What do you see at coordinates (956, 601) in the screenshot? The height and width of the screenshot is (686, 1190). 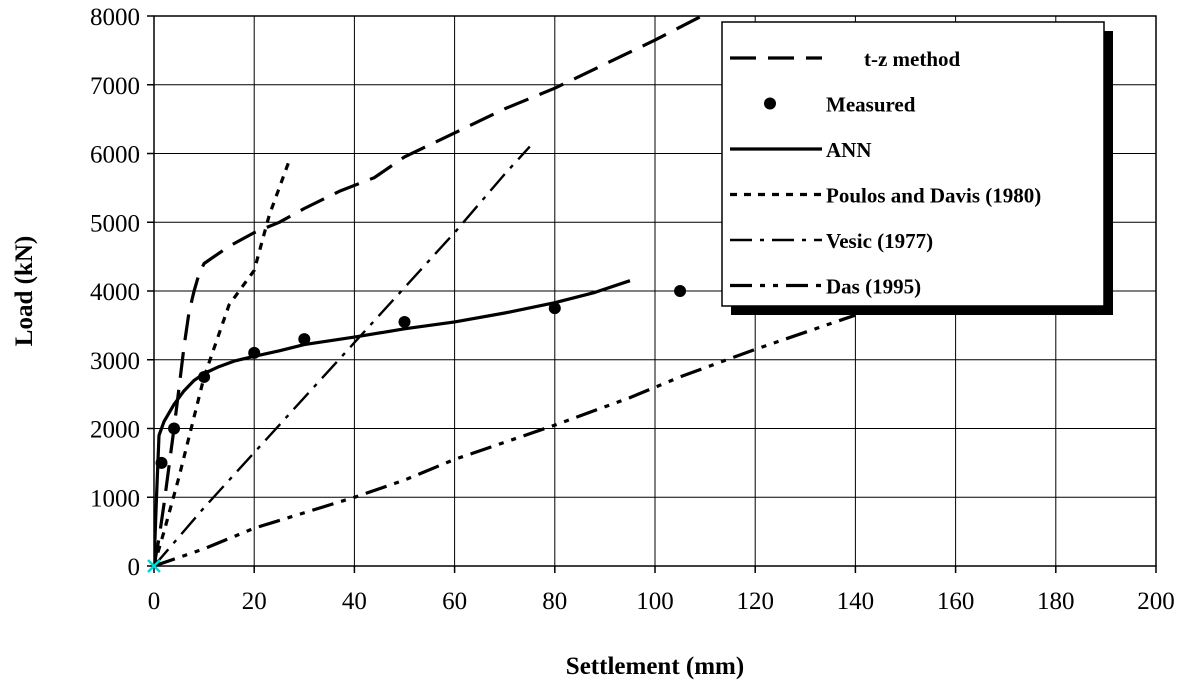 I see `x-tick-label: 160` at bounding box center [956, 601].